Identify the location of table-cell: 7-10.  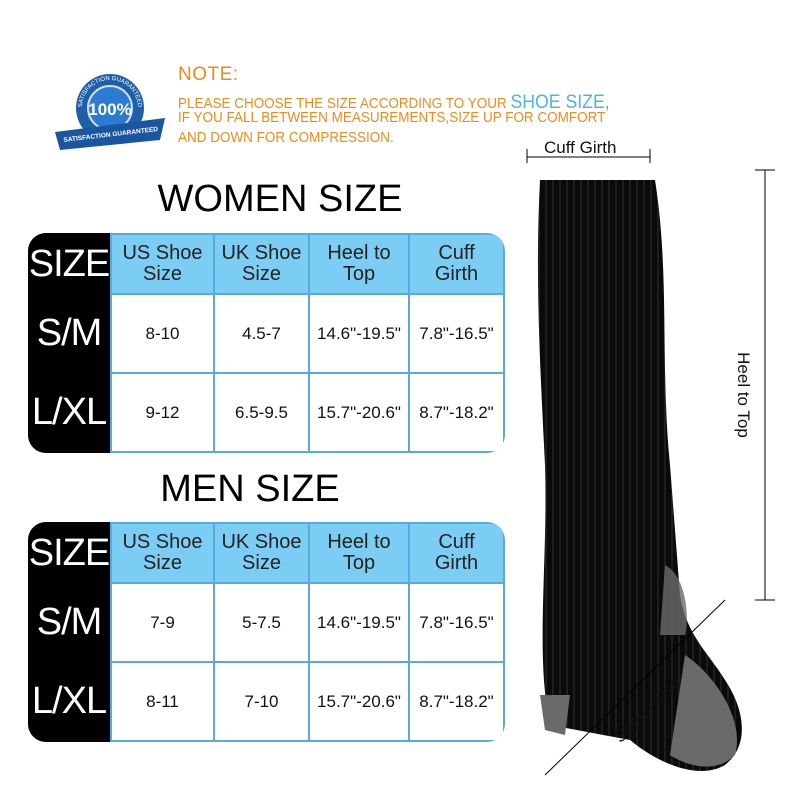
(261, 701).